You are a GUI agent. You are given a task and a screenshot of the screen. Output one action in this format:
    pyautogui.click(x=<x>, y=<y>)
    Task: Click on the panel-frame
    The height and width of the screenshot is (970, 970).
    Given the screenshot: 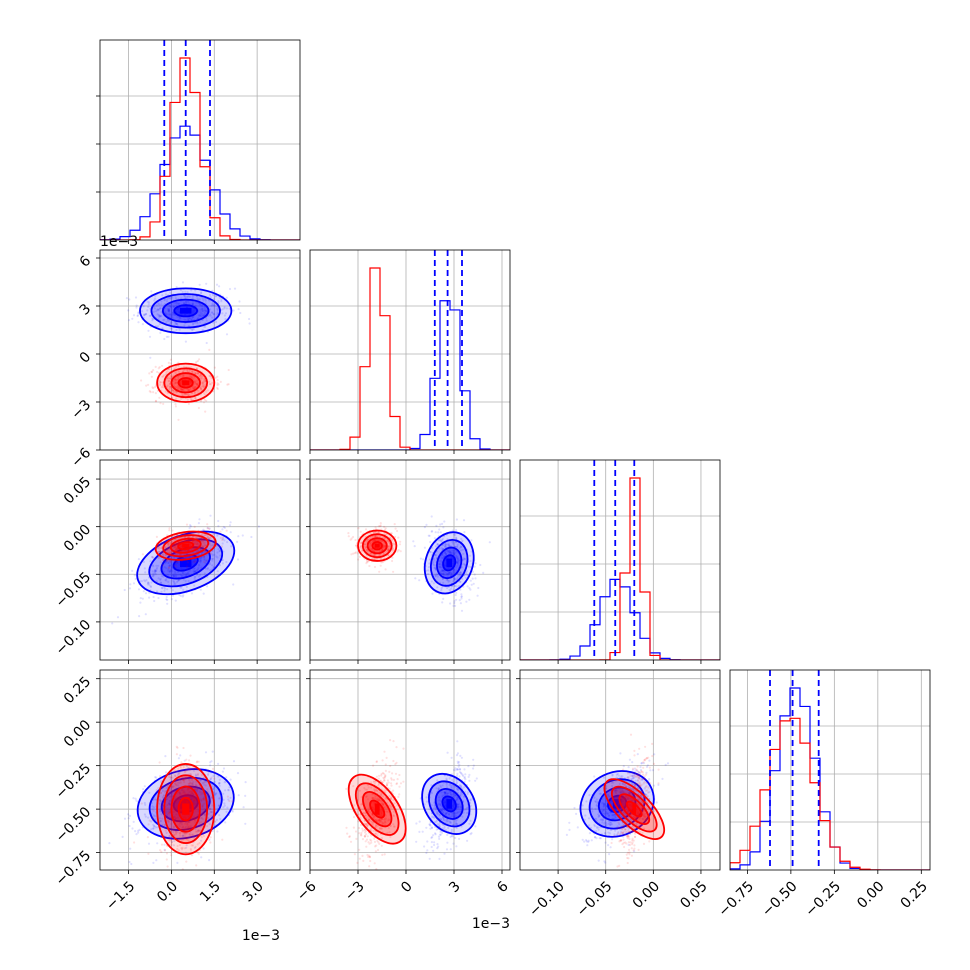 What is the action you would take?
    pyautogui.click(x=620, y=560)
    